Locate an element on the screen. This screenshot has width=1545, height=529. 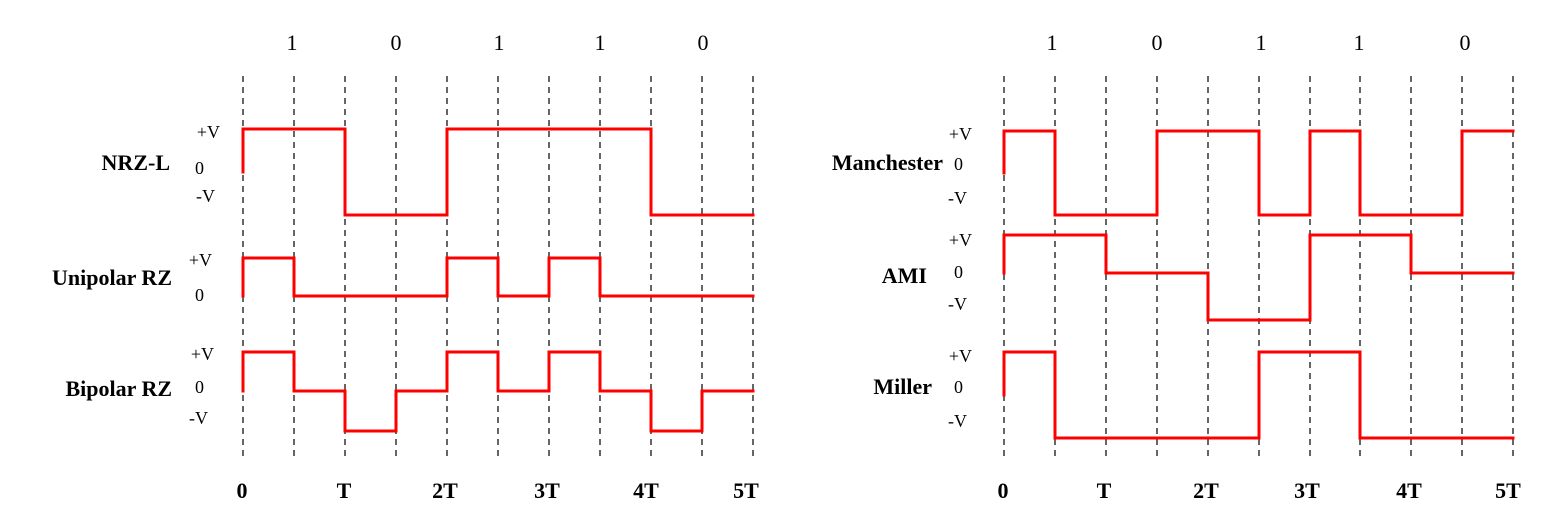
signal-manchester: Manchester +V 0 -V is located at coordinates (1173, 170).